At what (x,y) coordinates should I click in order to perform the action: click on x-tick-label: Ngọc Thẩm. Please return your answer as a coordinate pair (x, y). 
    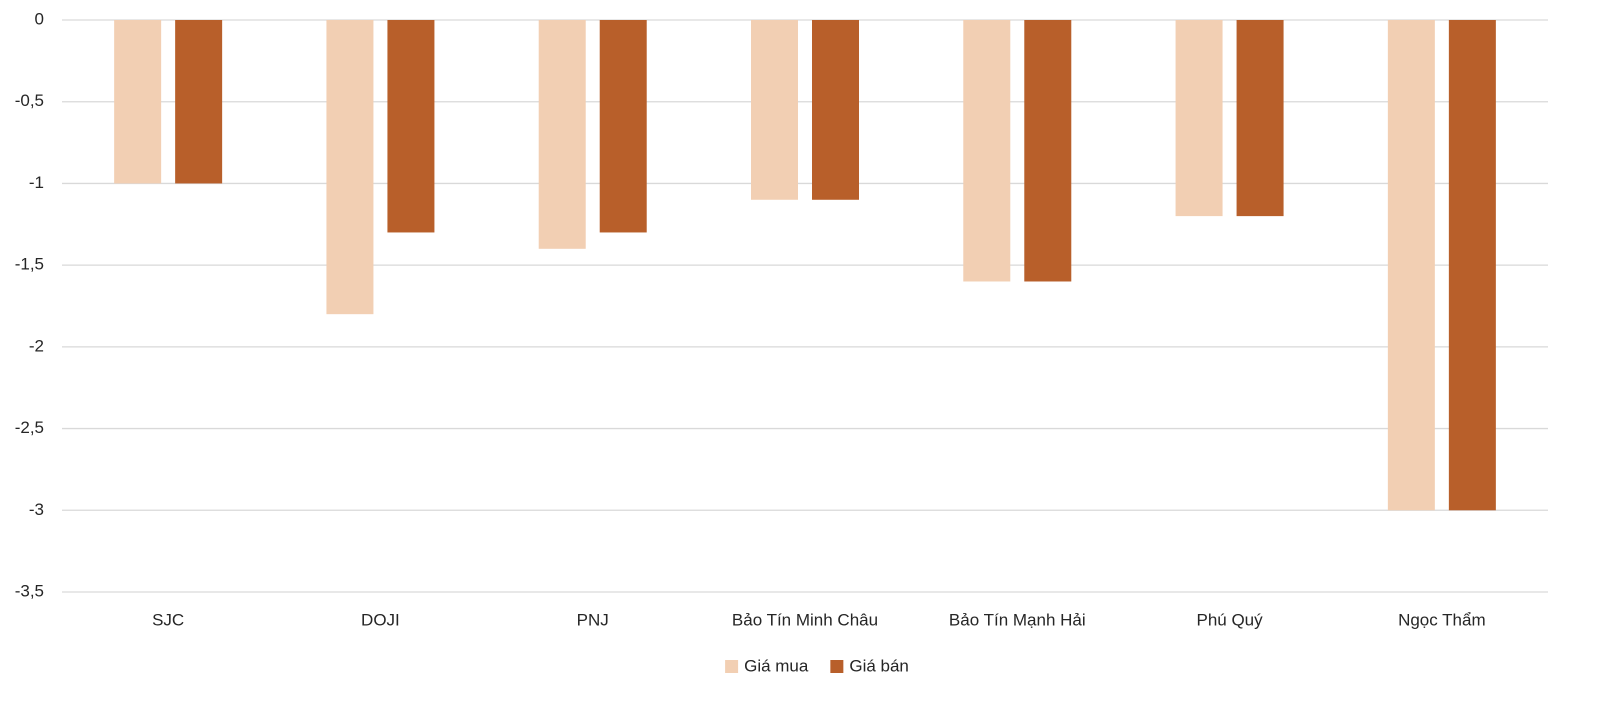
    Looking at the image, I should click on (1442, 619).